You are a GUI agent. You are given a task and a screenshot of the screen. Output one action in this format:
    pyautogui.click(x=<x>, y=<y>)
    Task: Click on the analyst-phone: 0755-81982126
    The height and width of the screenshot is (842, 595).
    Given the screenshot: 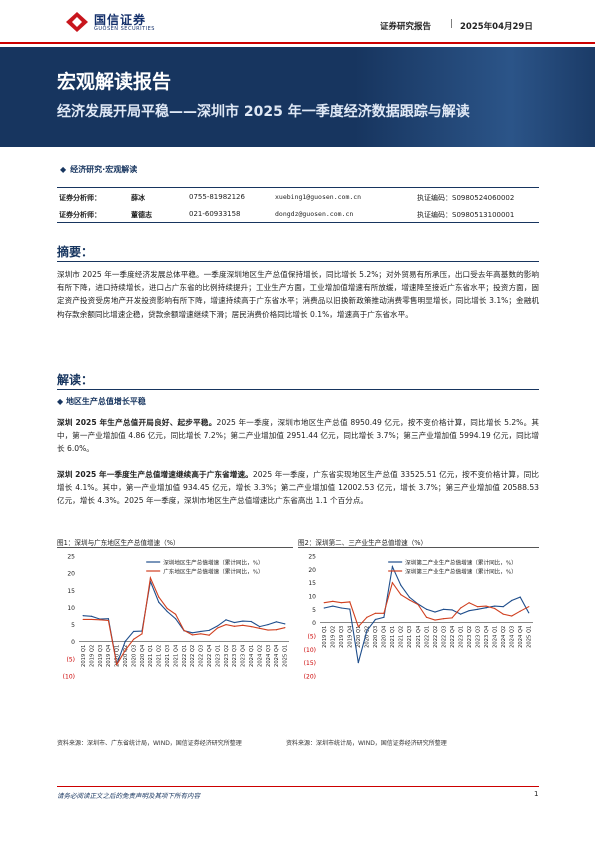 What is the action you would take?
    pyautogui.click(x=217, y=197)
    